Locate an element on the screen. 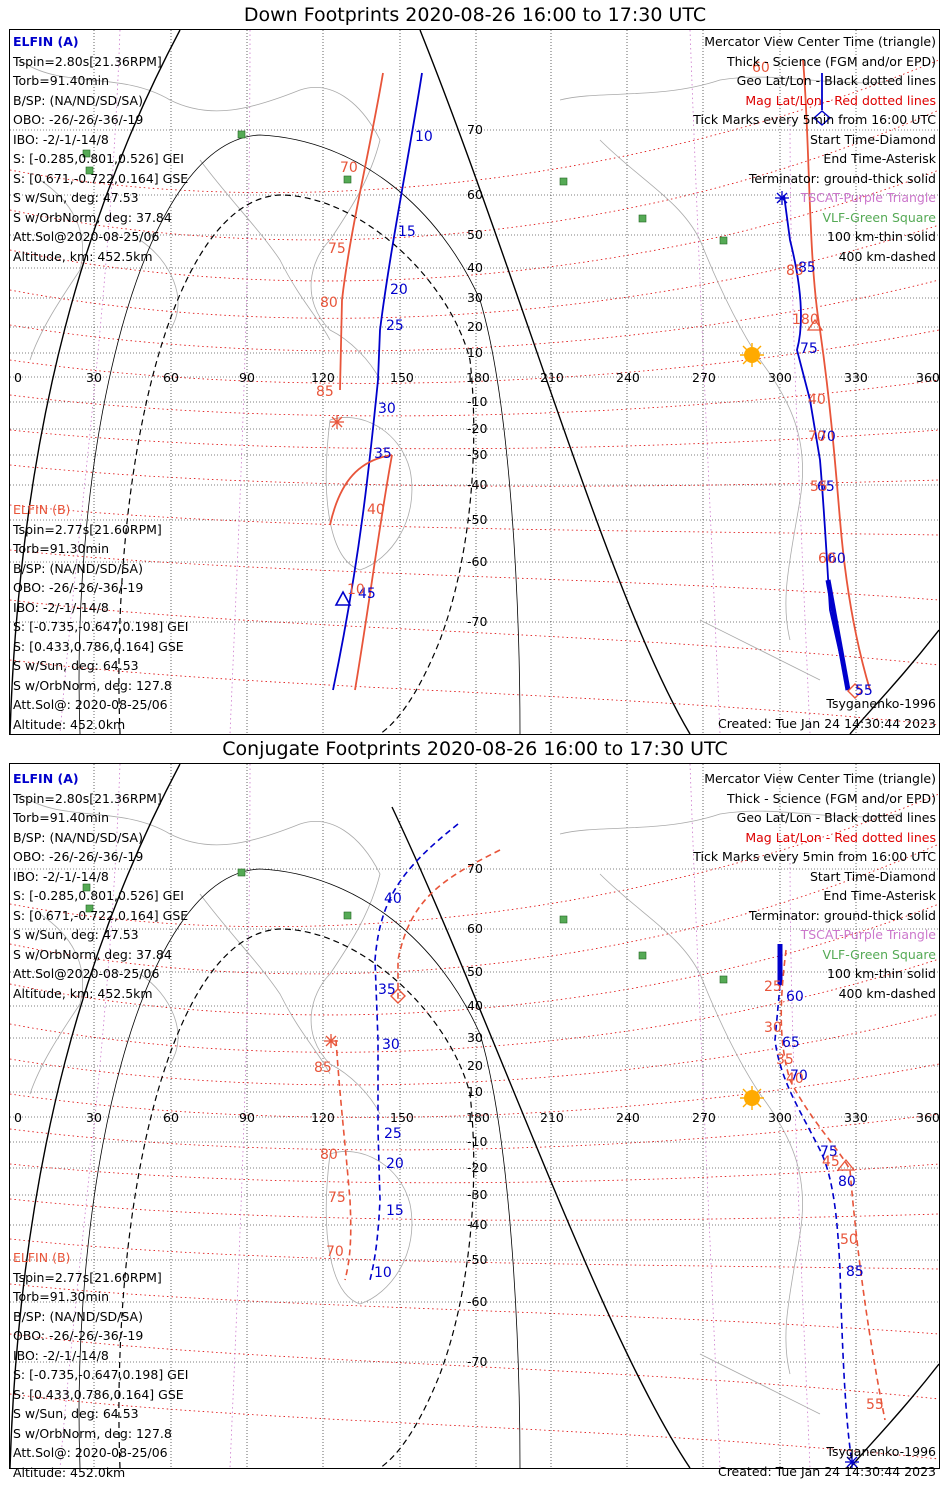 This screenshot has width=950, height=1500. info-line: Tspin=2.77s[21.60RPM] is located at coordinates (87, 1277).